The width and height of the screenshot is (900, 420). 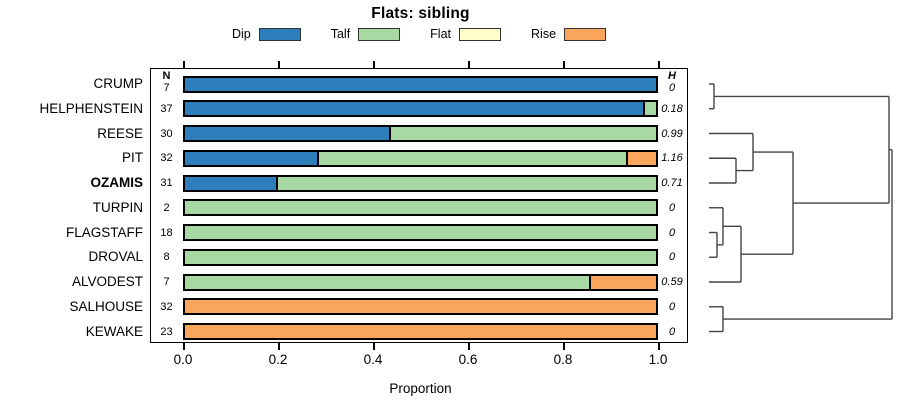 I want to click on n-value: 37, so click(x=166, y=108).